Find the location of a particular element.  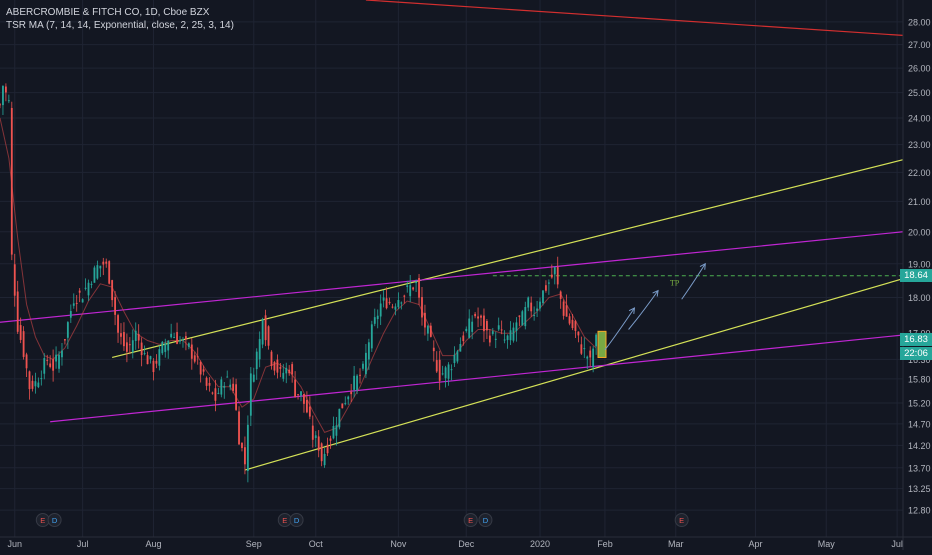

y-tick-label: 13.70 is located at coordinates (919, 468).